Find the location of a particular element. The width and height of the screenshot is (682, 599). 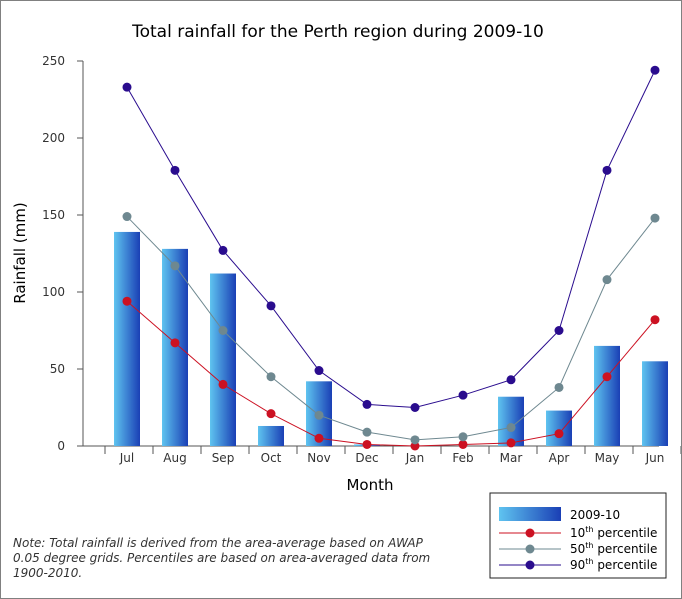

x-tick-label: Jun is located at coordinates (655, 458).